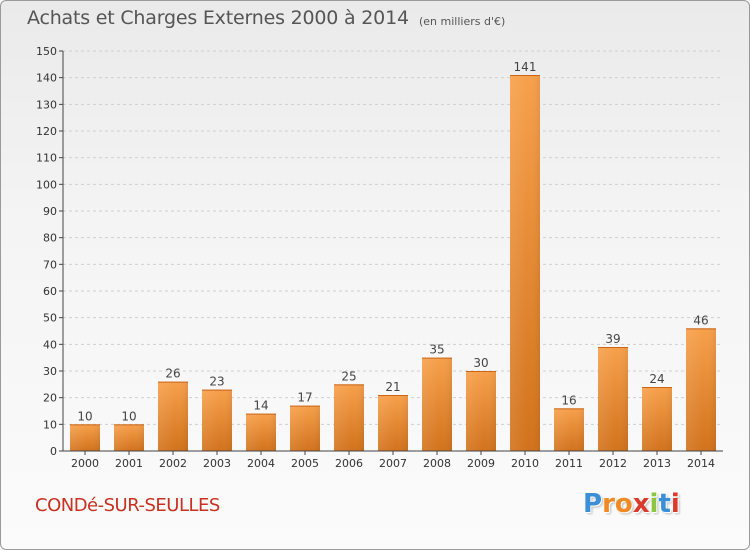  I want to click on x-tick-label: 2004, so click(261, 463).